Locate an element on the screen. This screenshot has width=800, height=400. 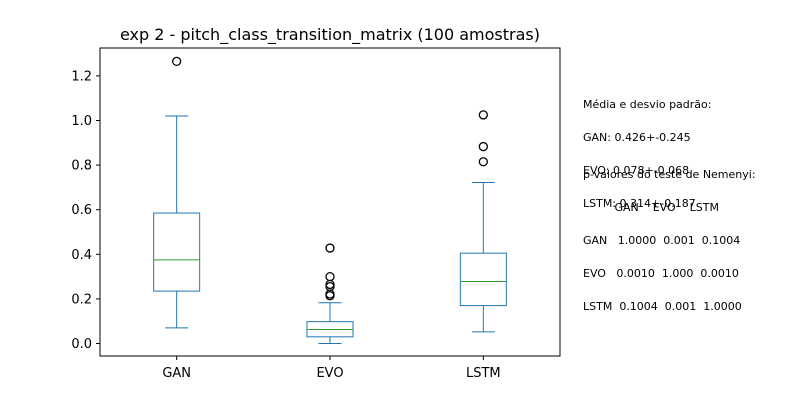
pvalues-line: LSTM 0.1004 0.001 1.0000 is located at coordinates (662, 306).